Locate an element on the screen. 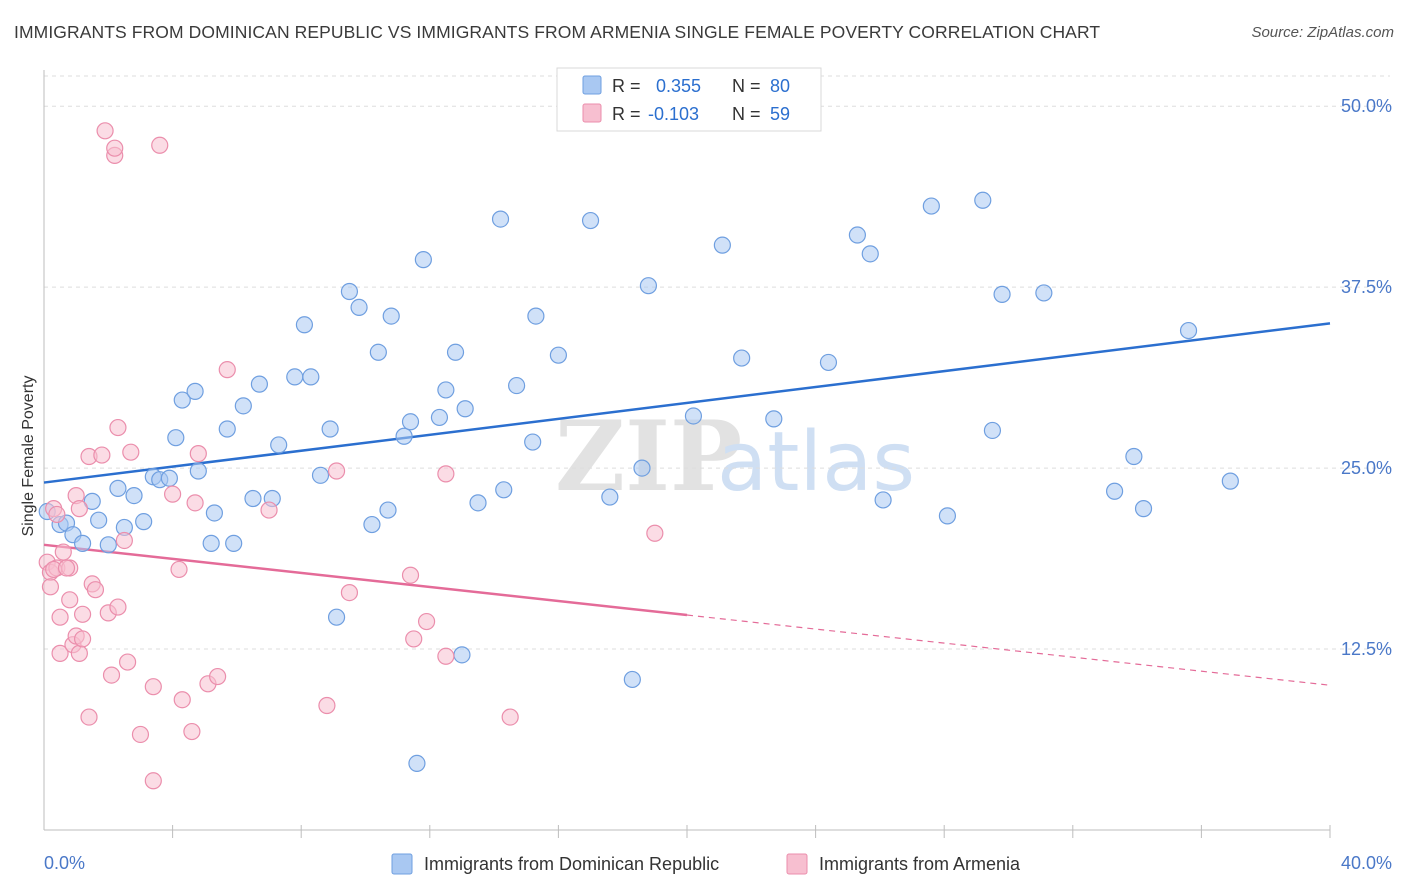 The height and width of the screenshot is (892, 1406). watermark: ZIP atlas is located at coordinates (735, 456).